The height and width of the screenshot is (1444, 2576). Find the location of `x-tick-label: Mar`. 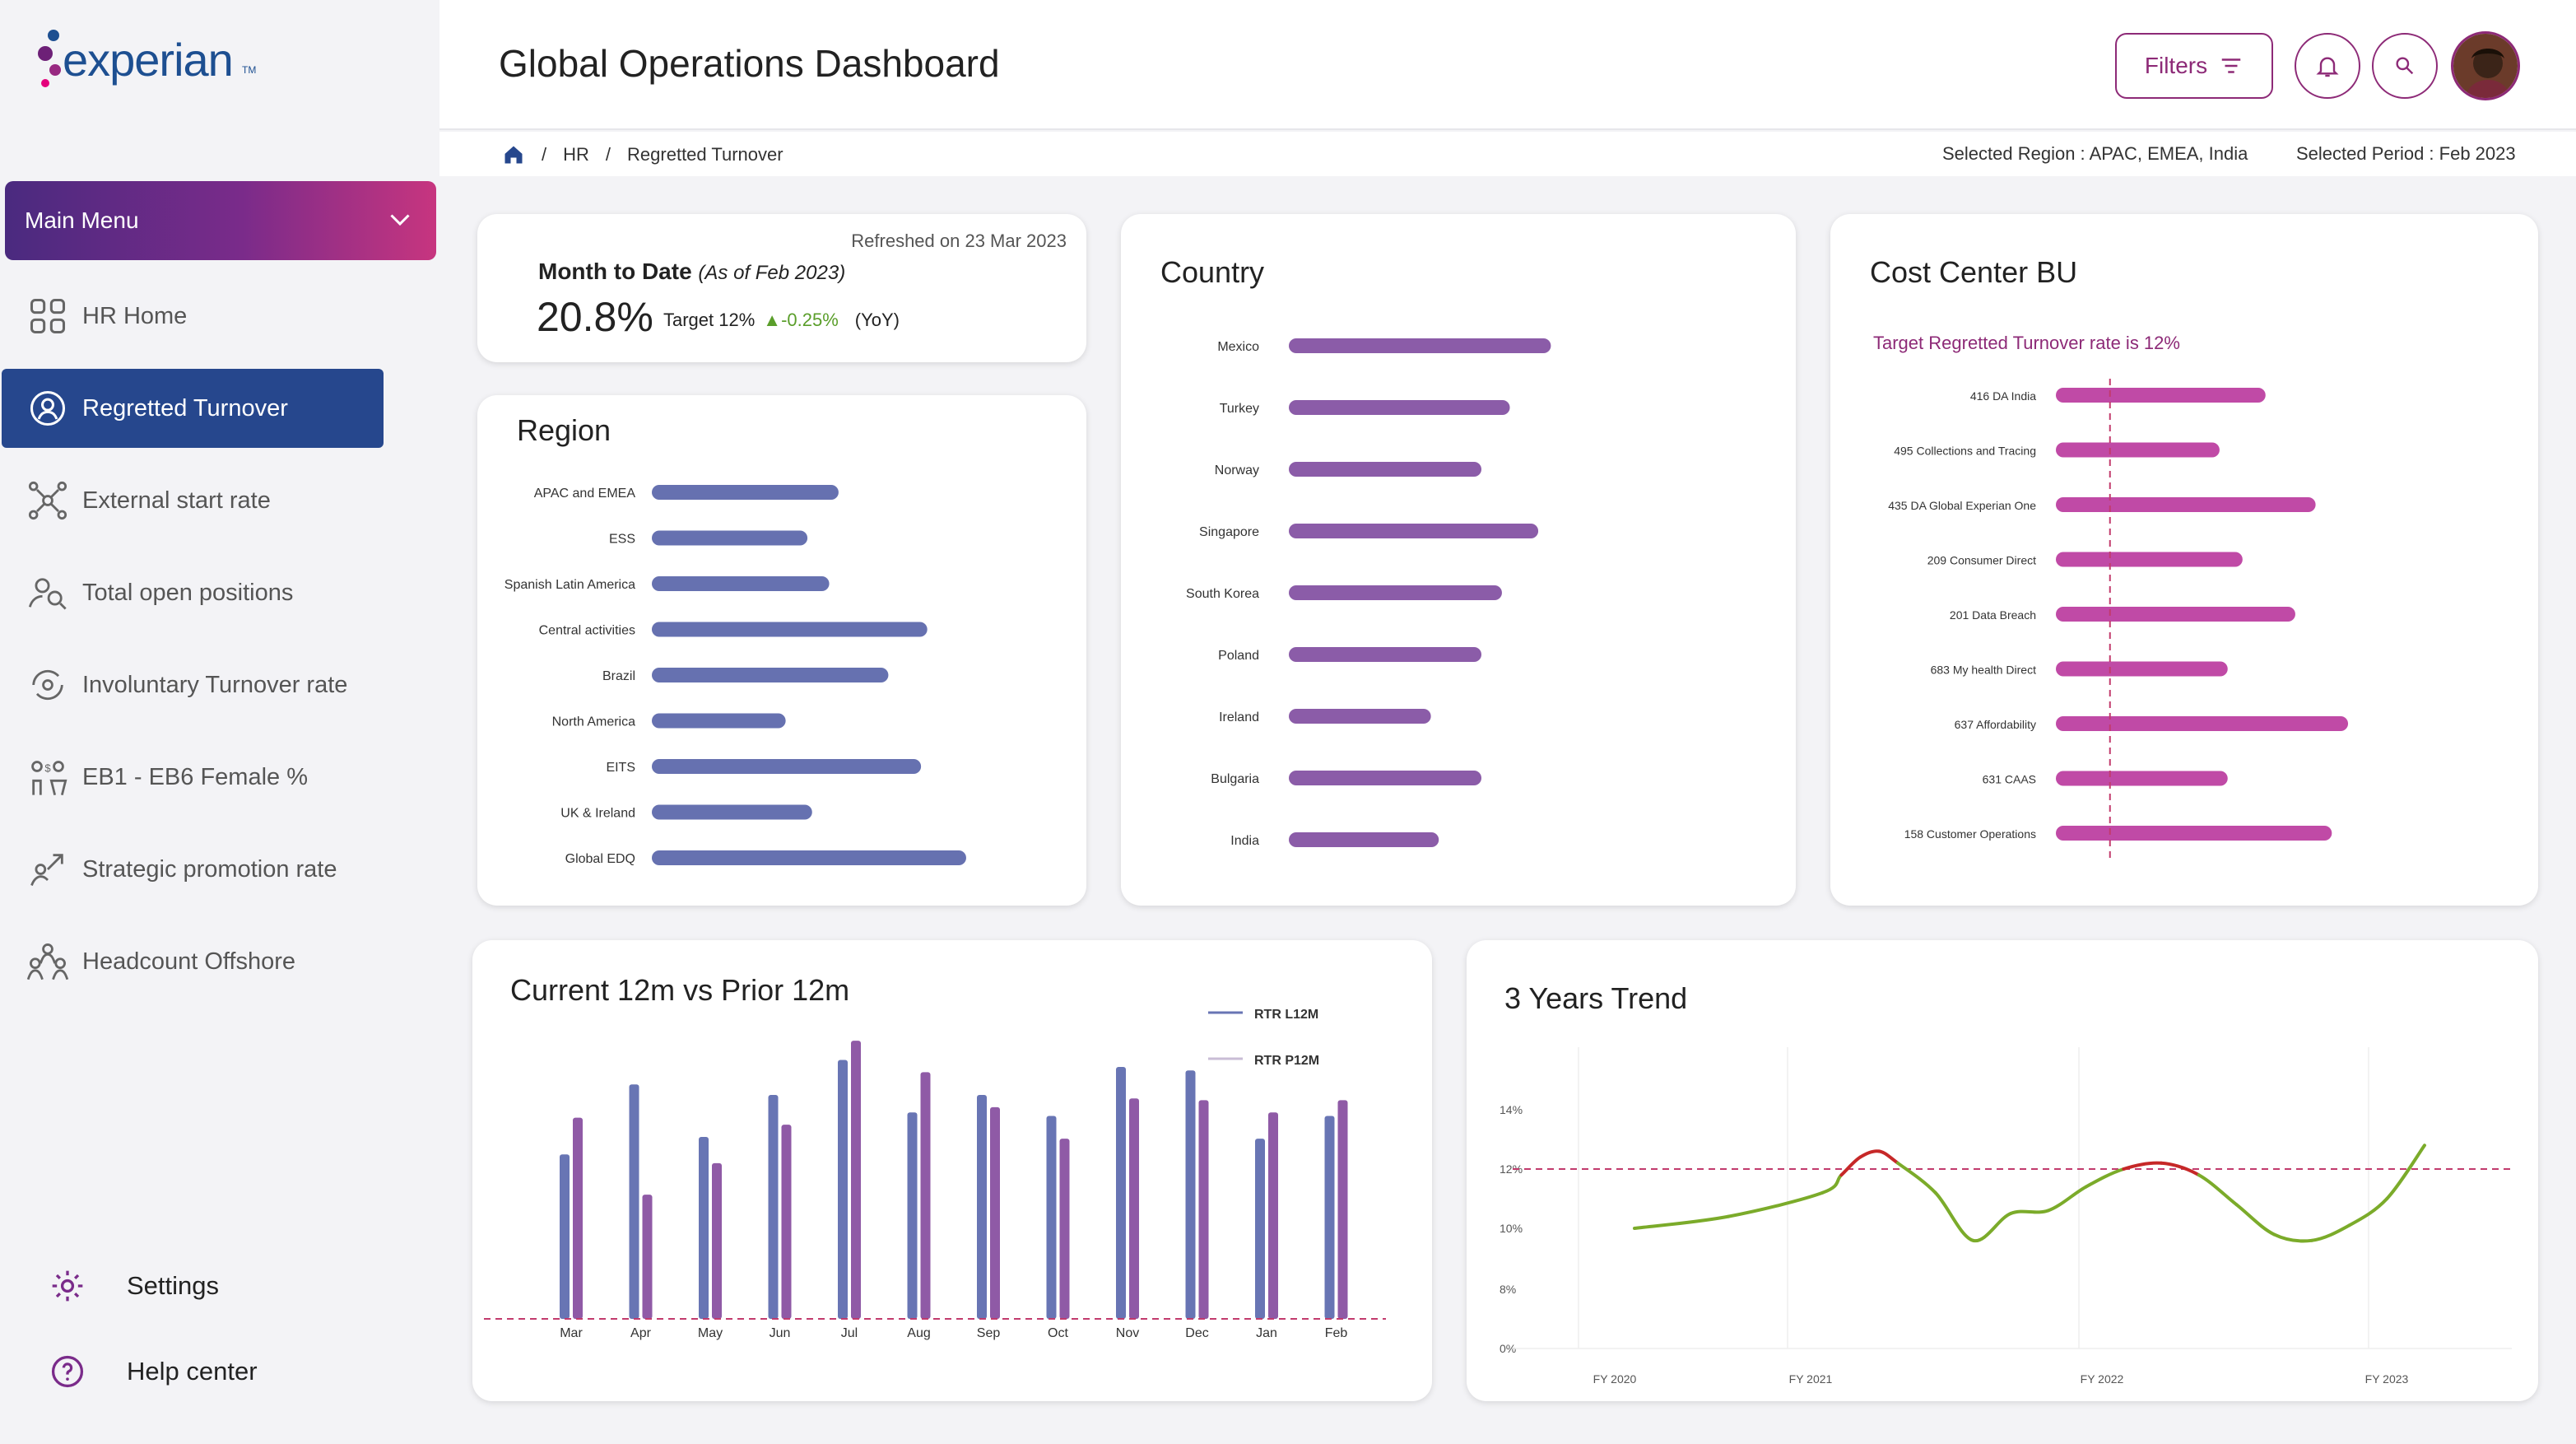

x-tick-label: Mar is located at coordinates (571, 1333).